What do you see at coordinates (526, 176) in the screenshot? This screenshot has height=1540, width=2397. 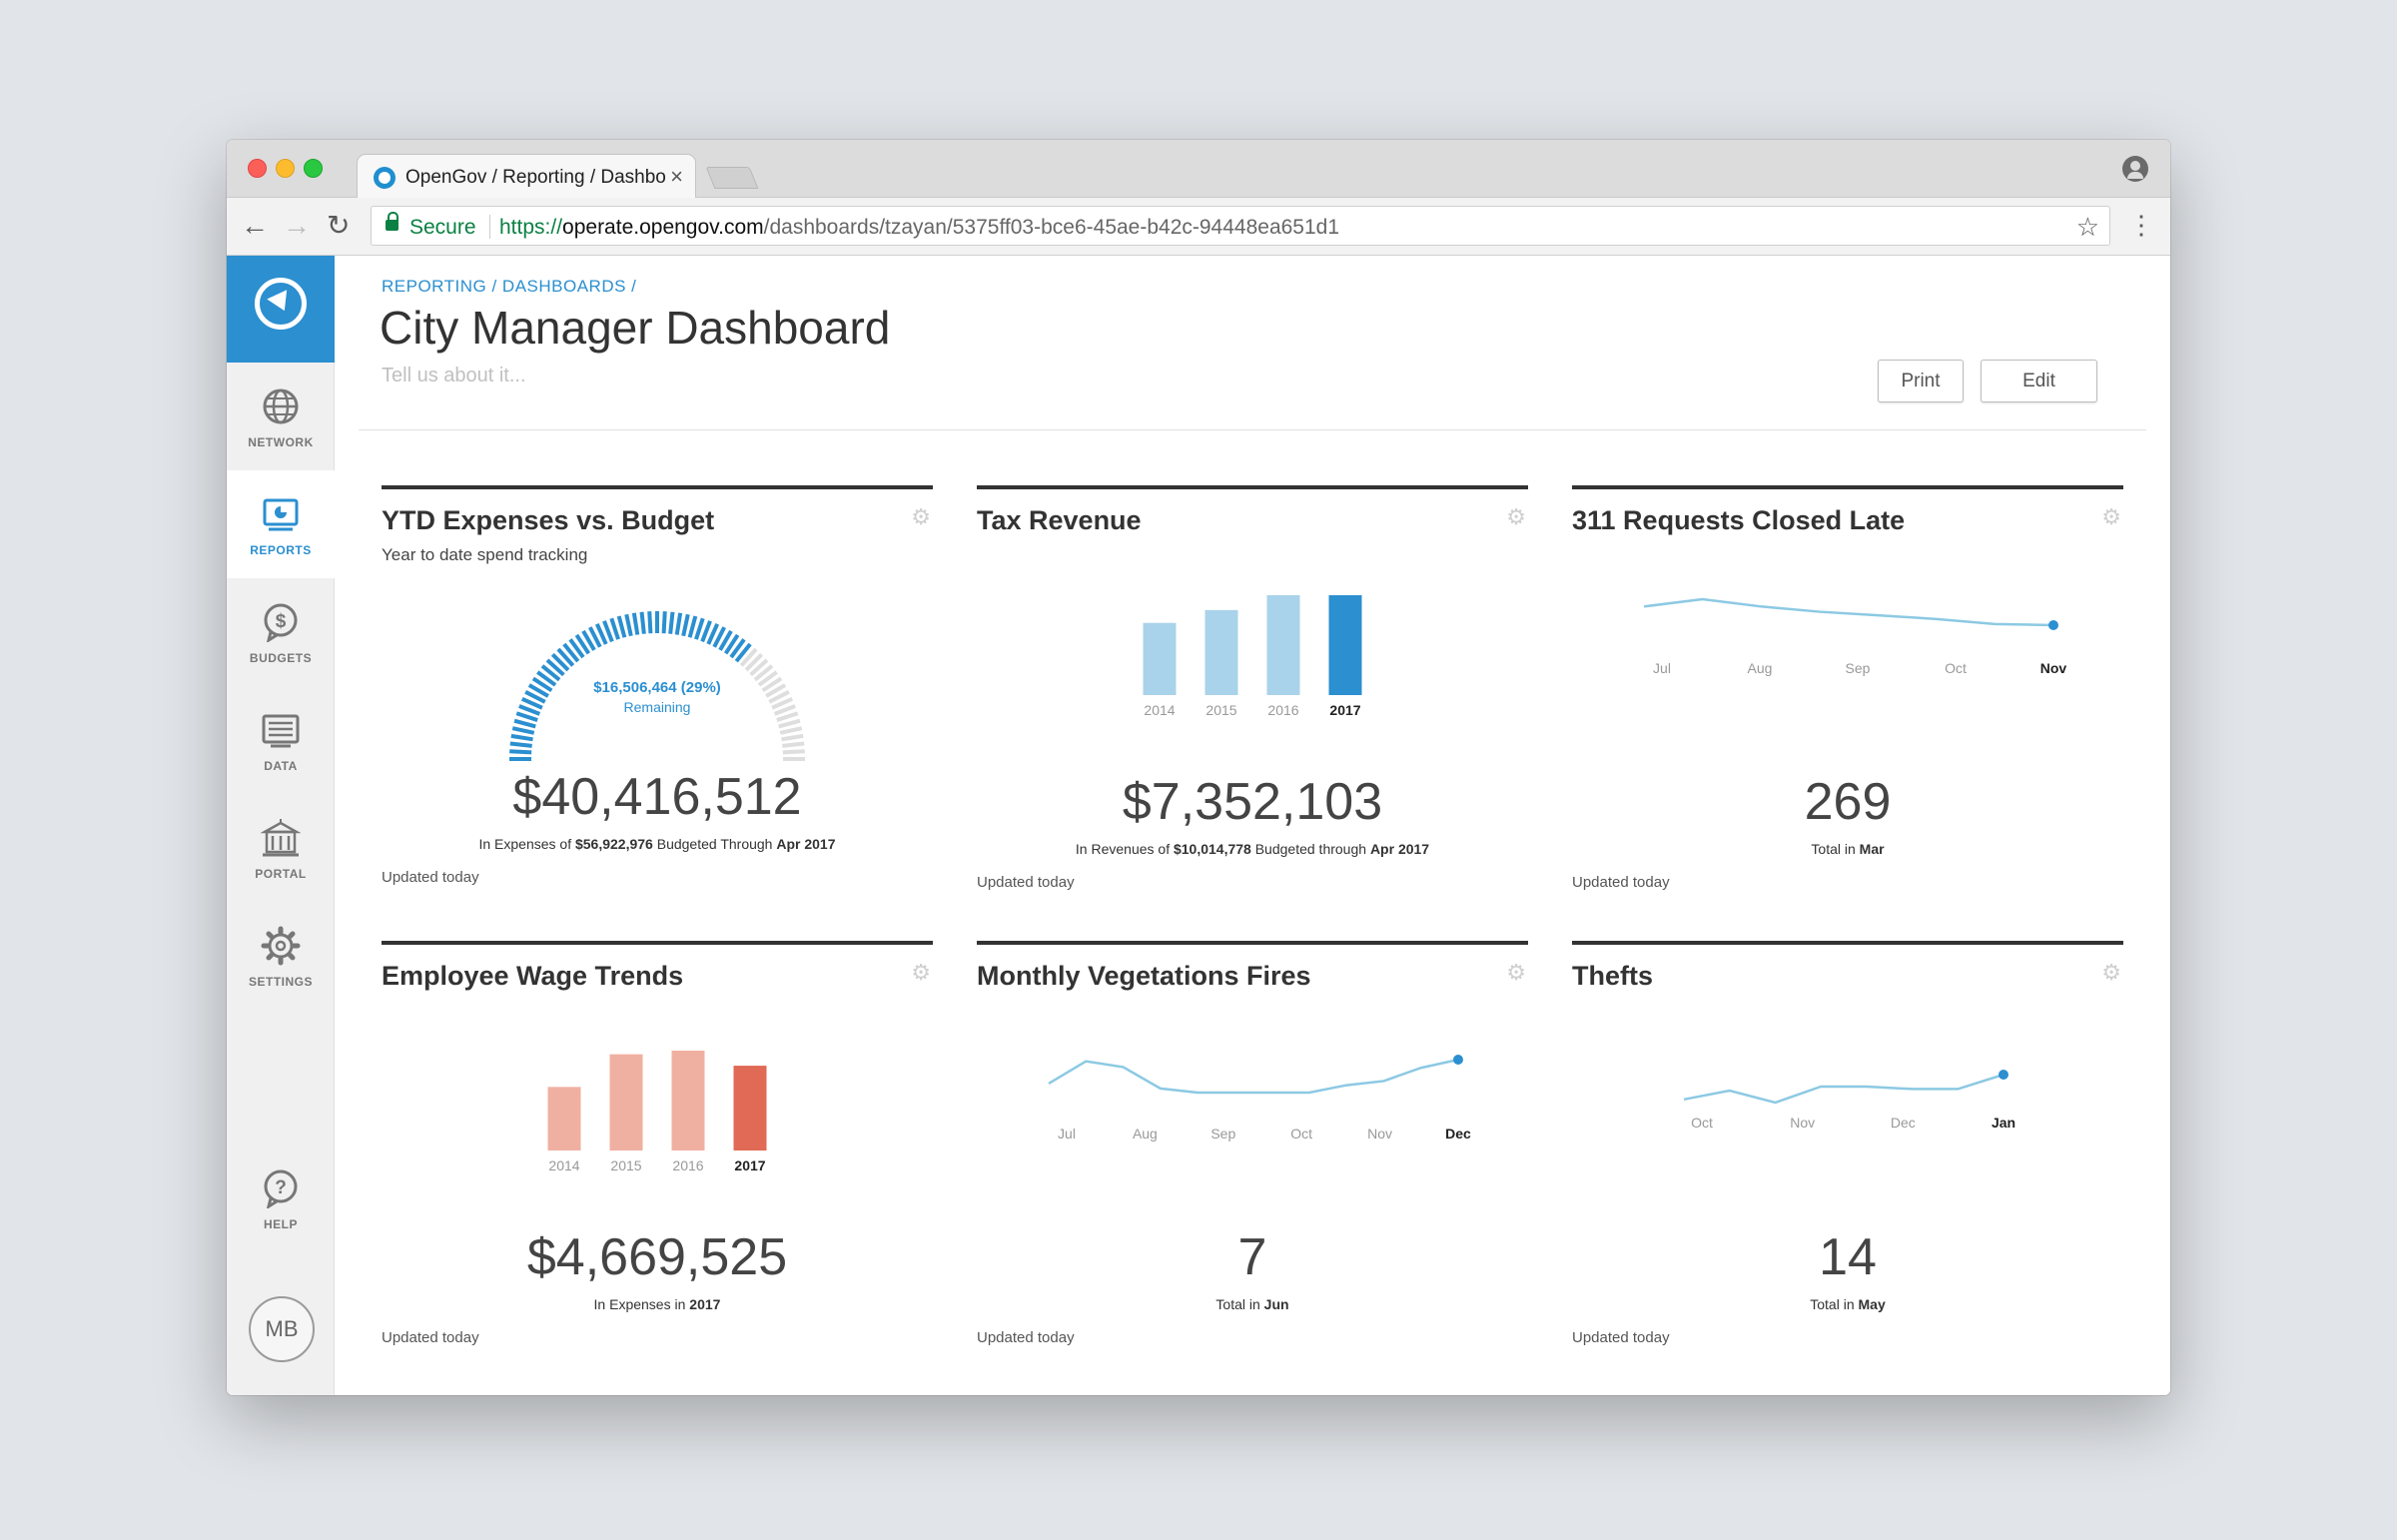 I see `browser-tab: OpenGov / Reporting / Dashbo ×` at bounding box center [526, 176].